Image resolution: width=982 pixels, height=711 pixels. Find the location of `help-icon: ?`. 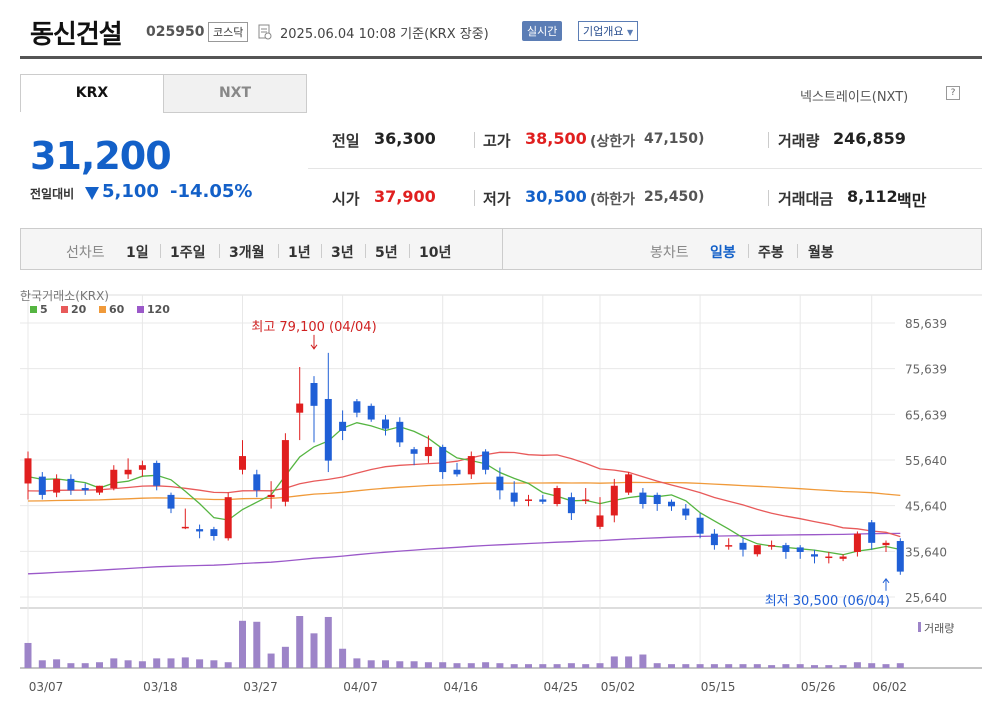

help-icon: ? is located at coordinates (953, 93).